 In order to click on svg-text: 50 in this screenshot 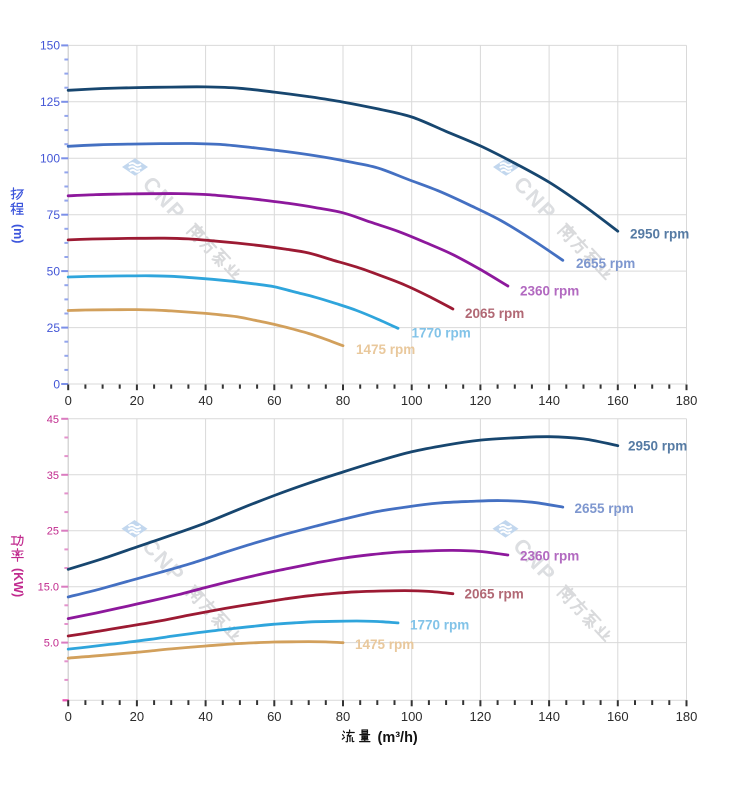, I will do `click(54, 271)`.